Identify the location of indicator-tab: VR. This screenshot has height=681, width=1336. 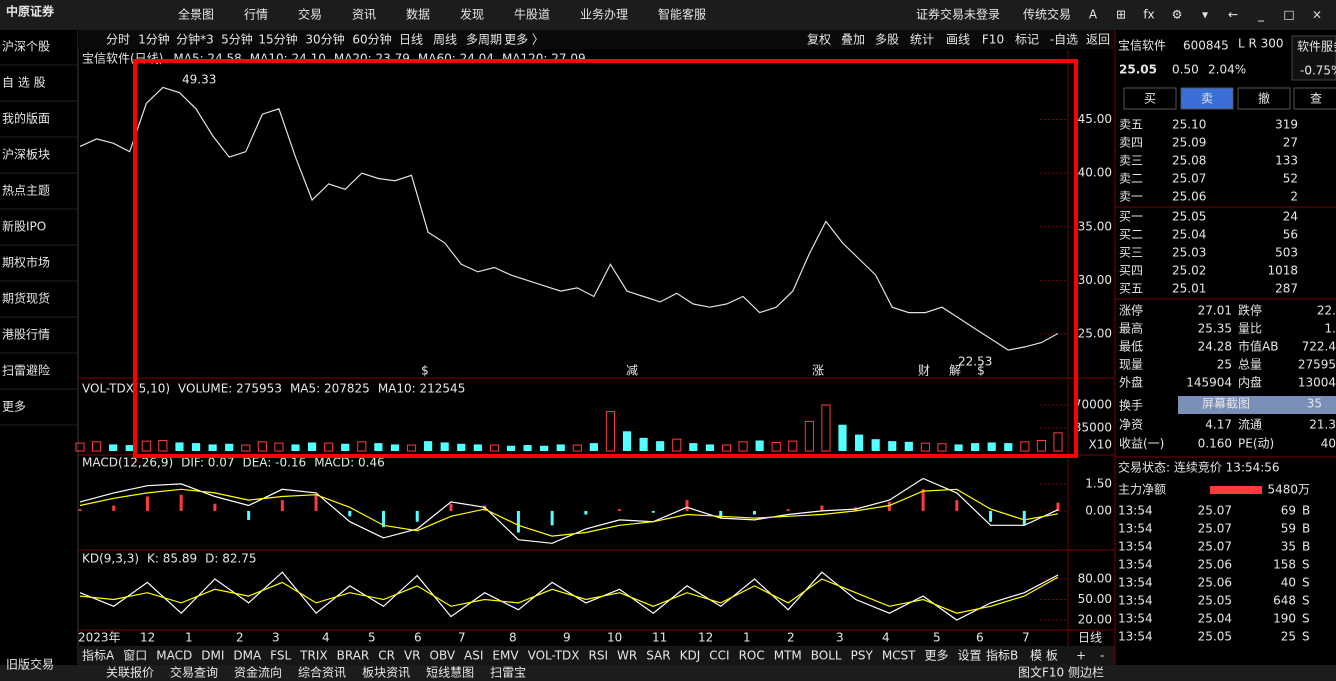
(412, 656).